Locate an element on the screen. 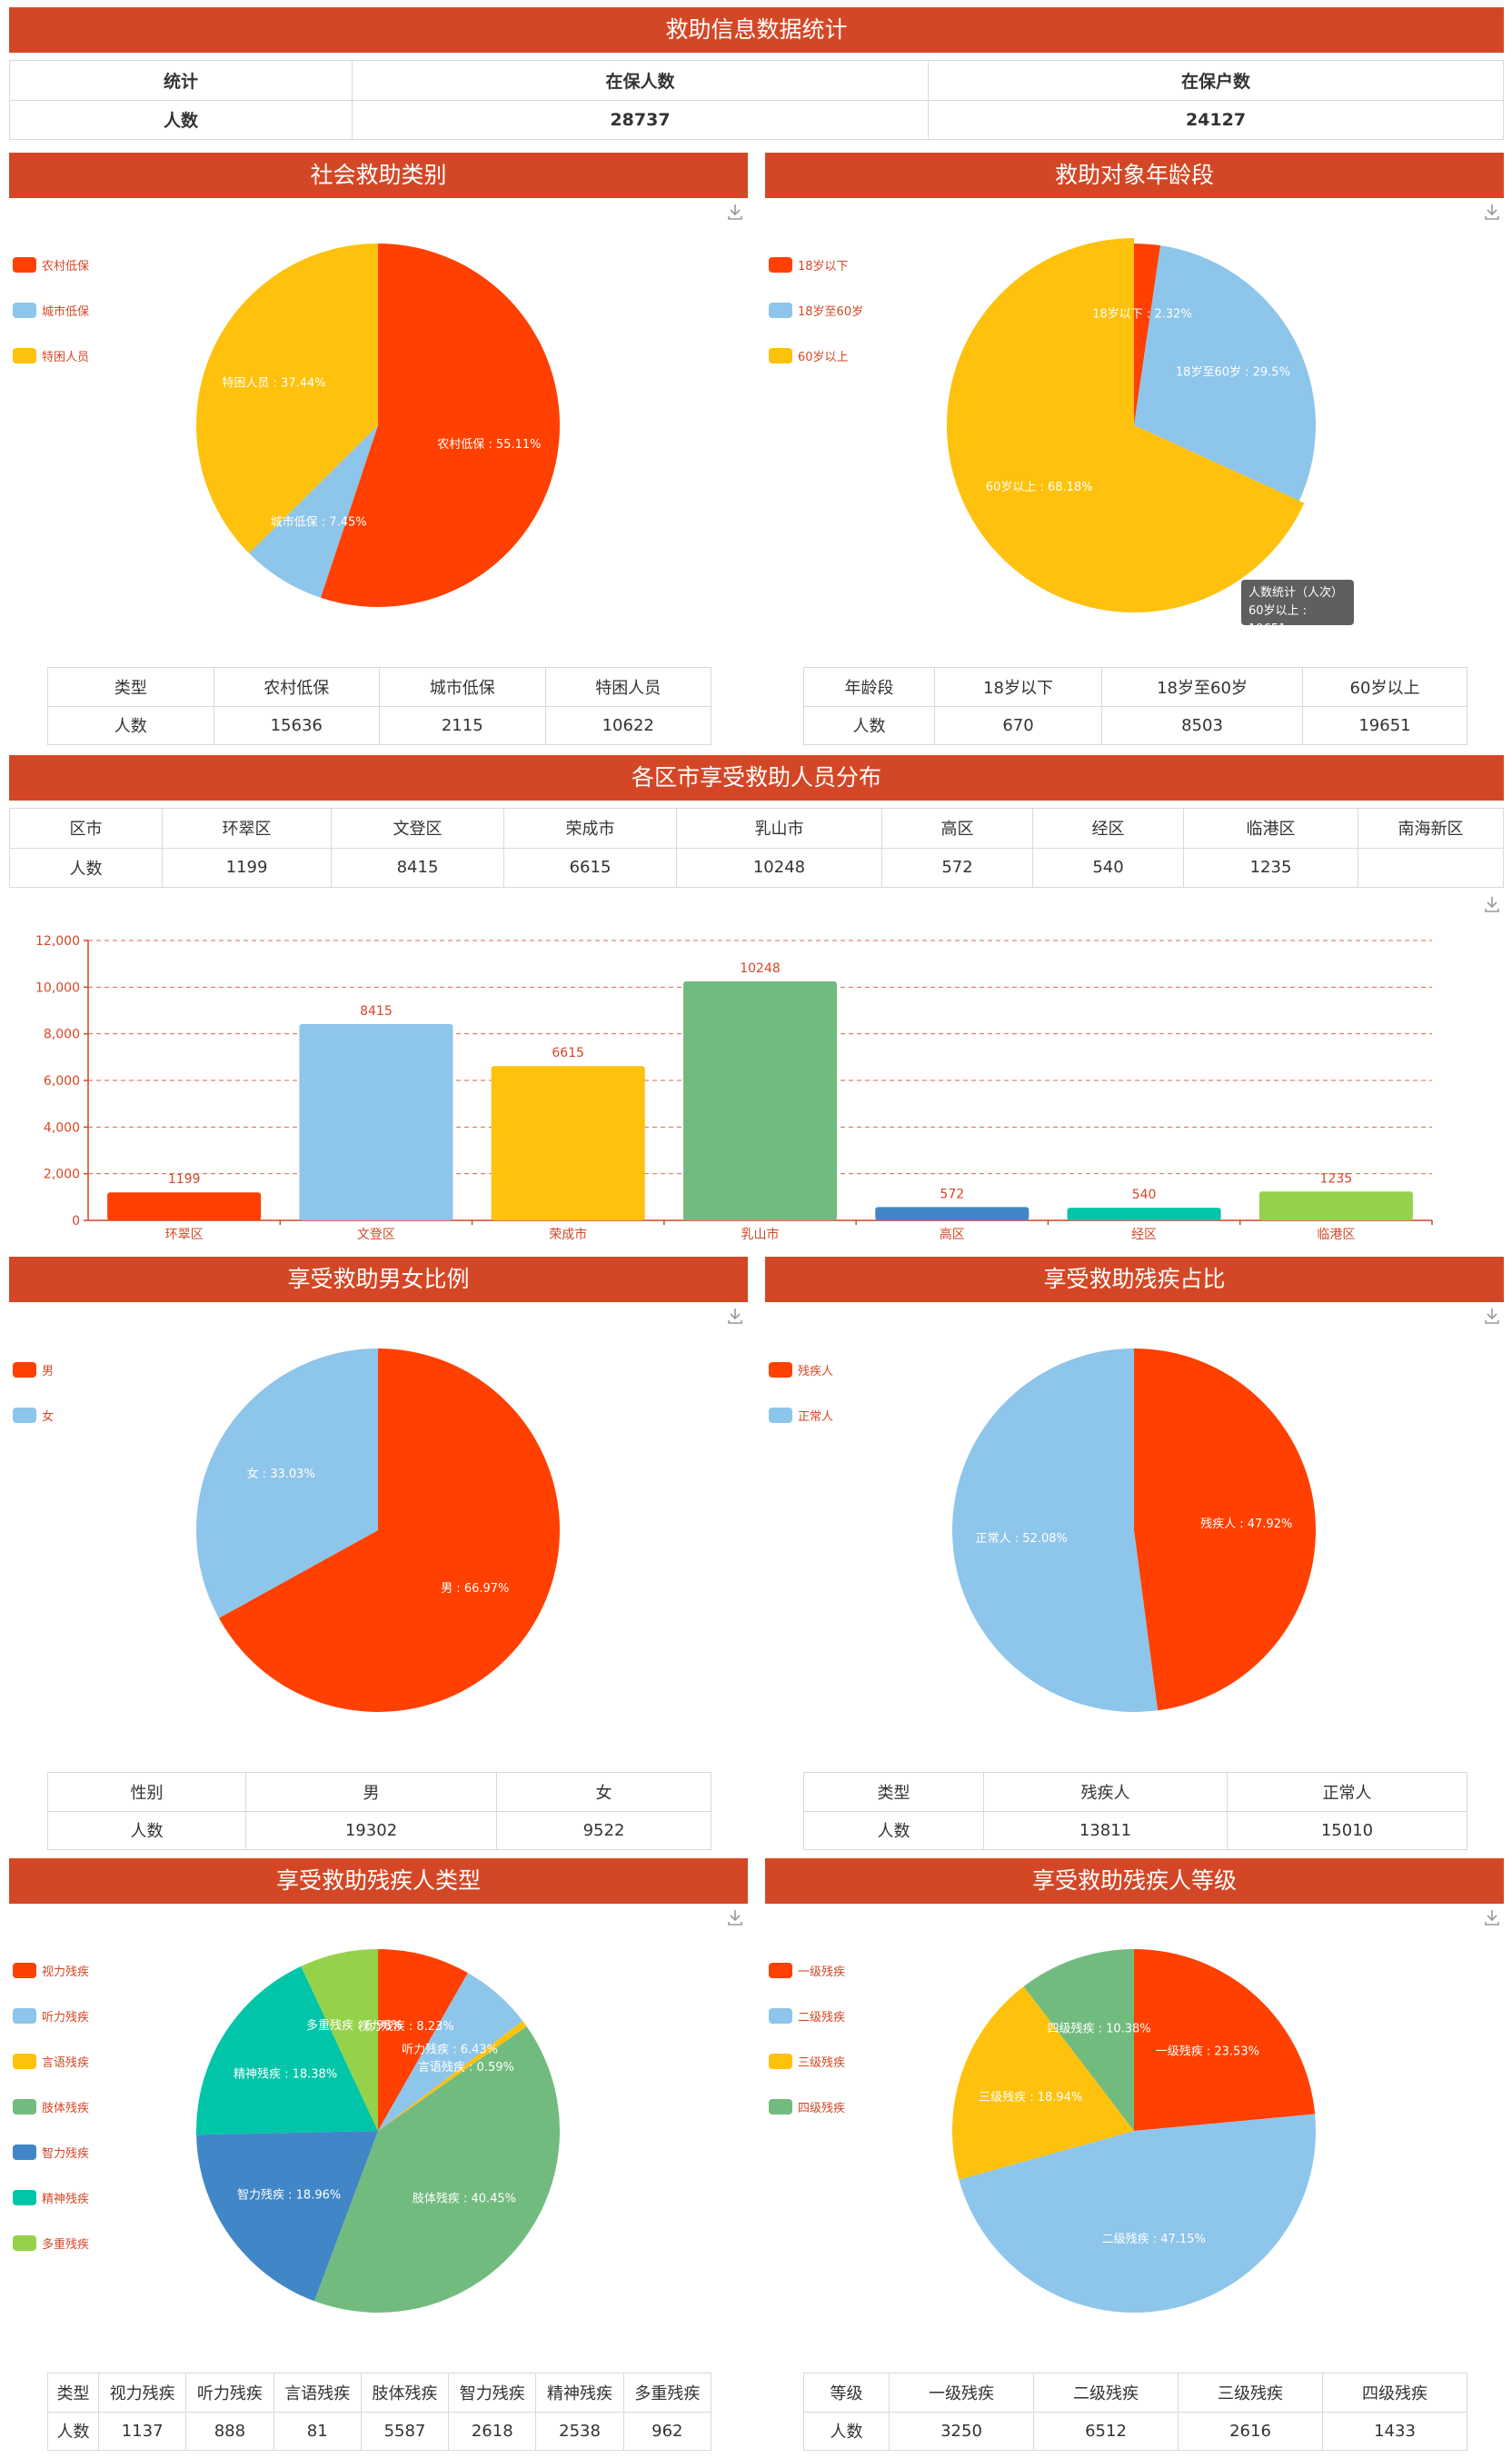 The image size is (1512, 2458). legend-label: 言语残疾 is located at coordinates (66, 2062).